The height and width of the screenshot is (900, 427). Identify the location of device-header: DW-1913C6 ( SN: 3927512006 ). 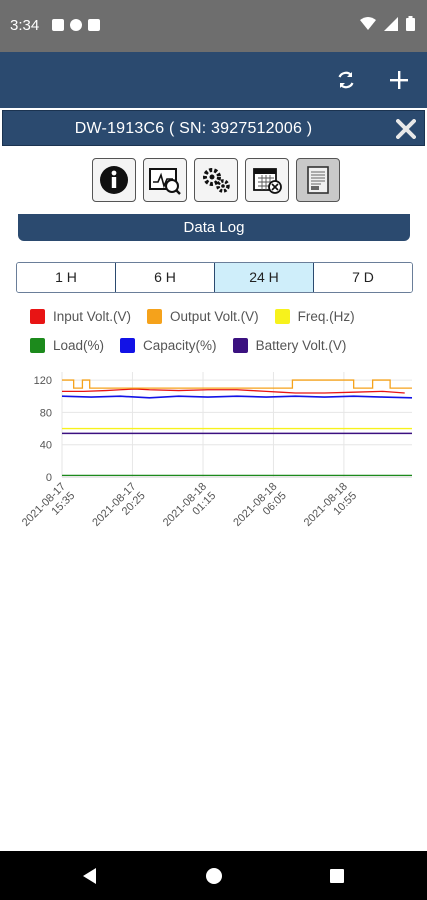
(213, 128).